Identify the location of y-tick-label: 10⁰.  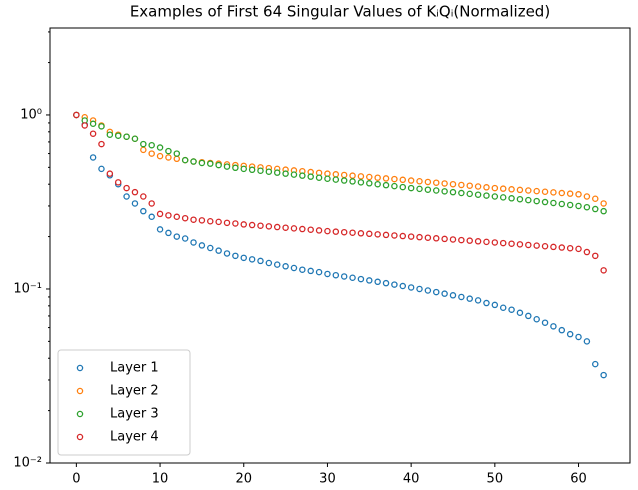
(31, 114).